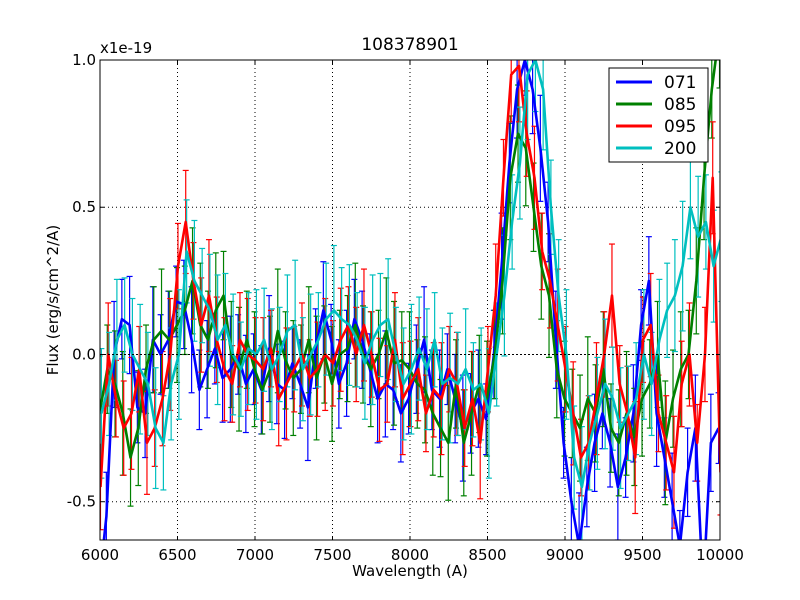 The image size is (800, 600). Describe the element at coordinates (680, 127) in the screenshot. I see `legend-label-095: 095` at that location.